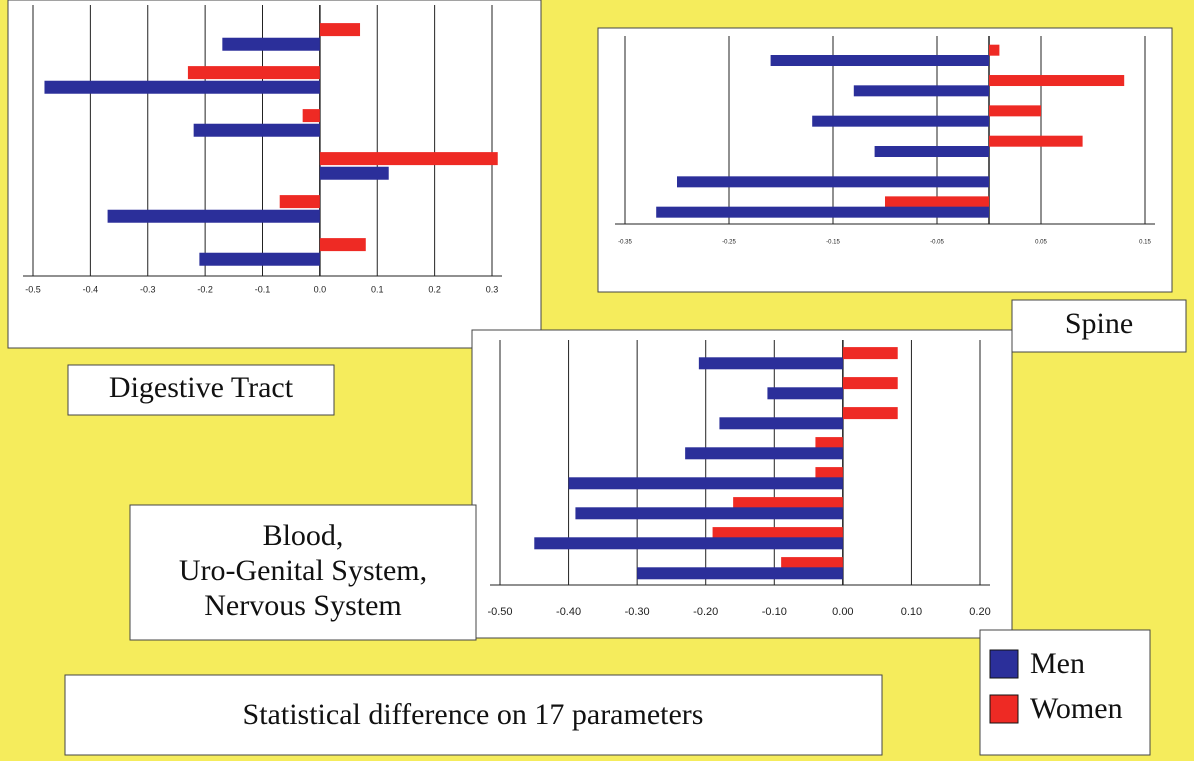 Image resolution: width=1194 pixels, height=761 pixels. Describe the element at coordinates (833, 243) in the screenshot. I see `x-tick-label: -0.15` at that location.